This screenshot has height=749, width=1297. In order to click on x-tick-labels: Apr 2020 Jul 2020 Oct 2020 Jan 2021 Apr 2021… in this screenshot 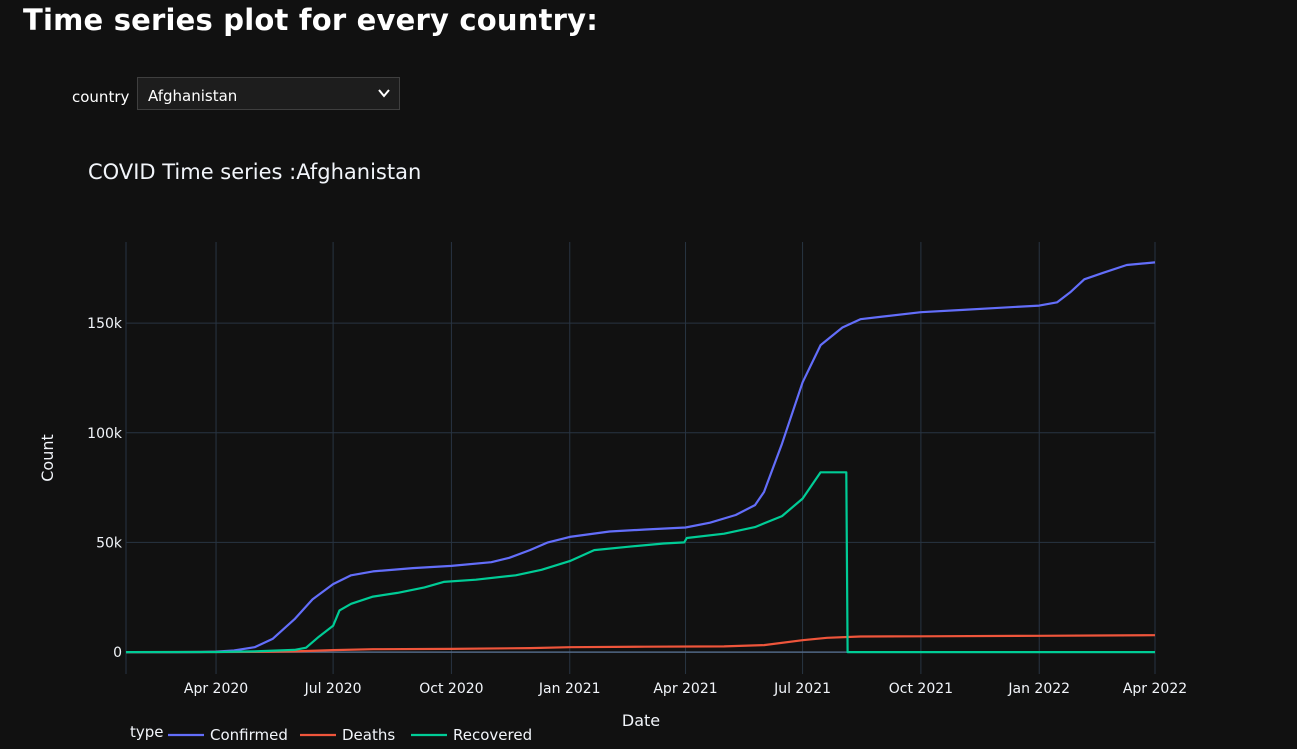, I will do `click(685, 689)`.